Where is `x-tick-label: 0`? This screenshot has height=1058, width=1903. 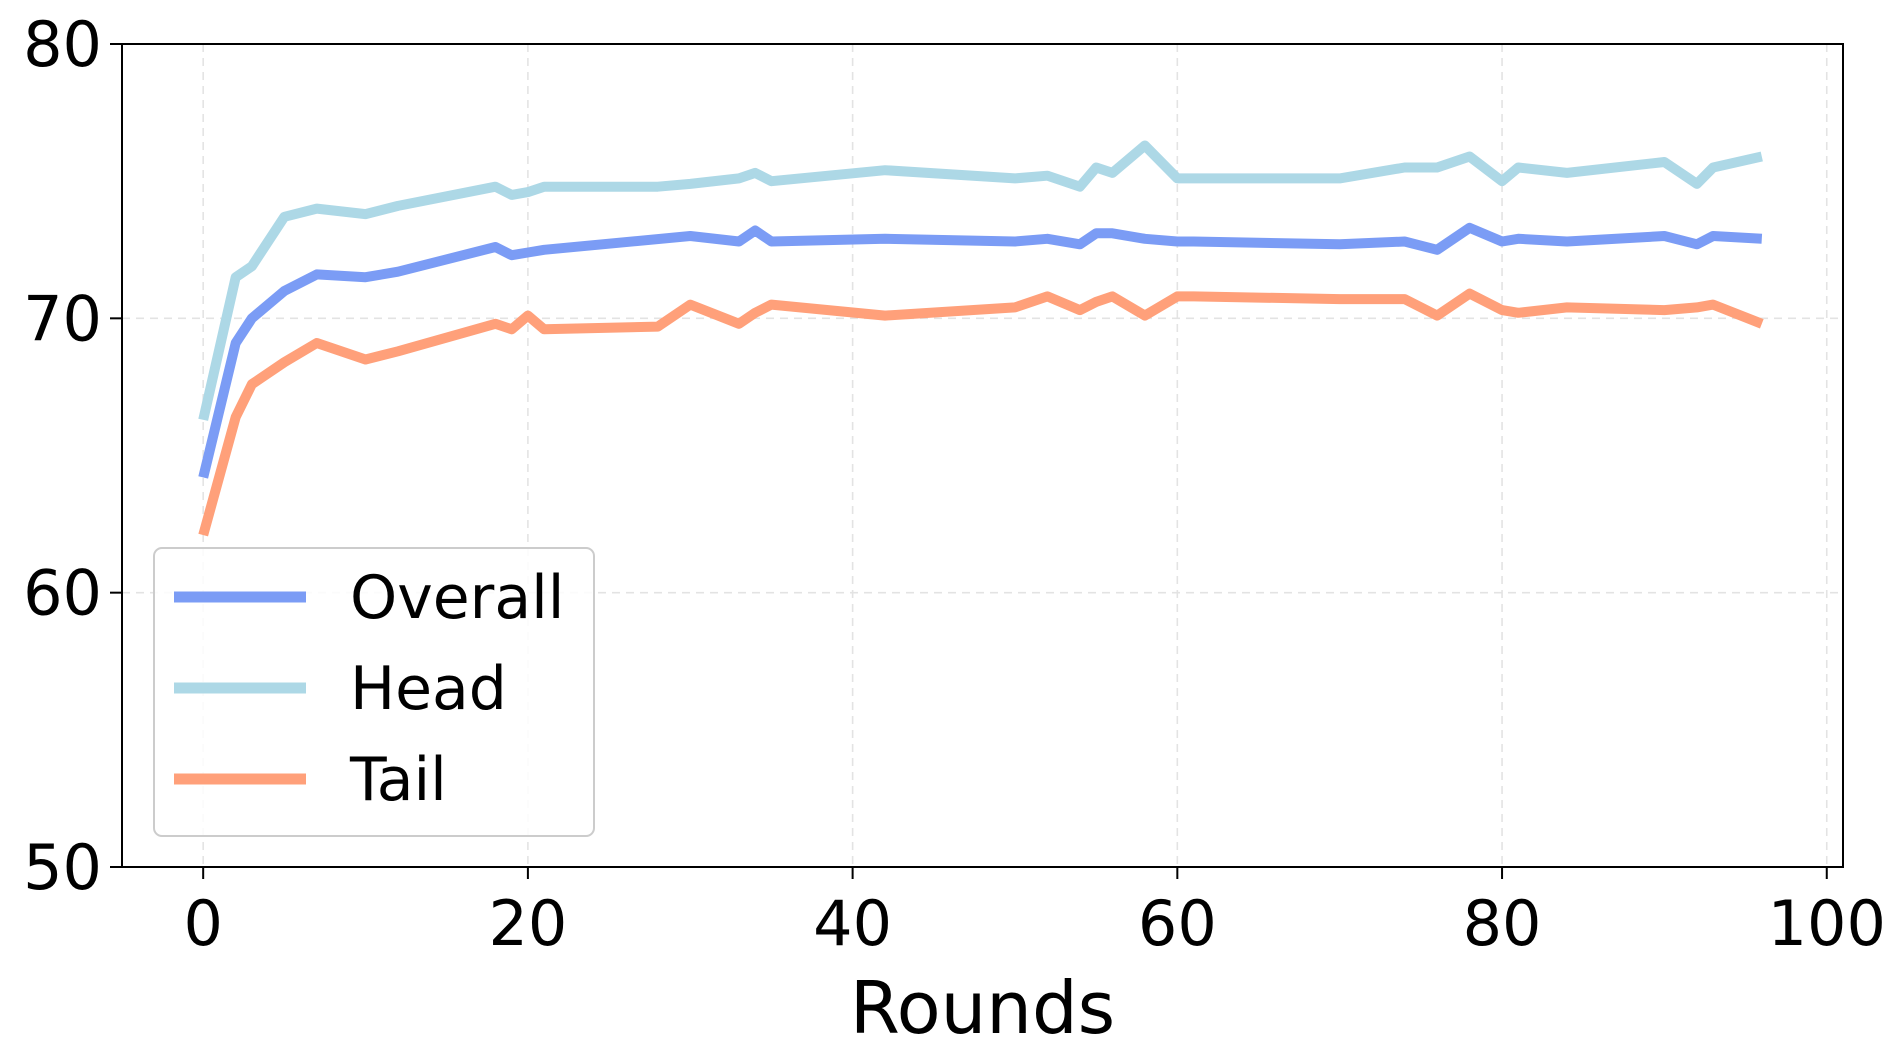 x-tick-label: 0 is located at coordinates (202, 923).